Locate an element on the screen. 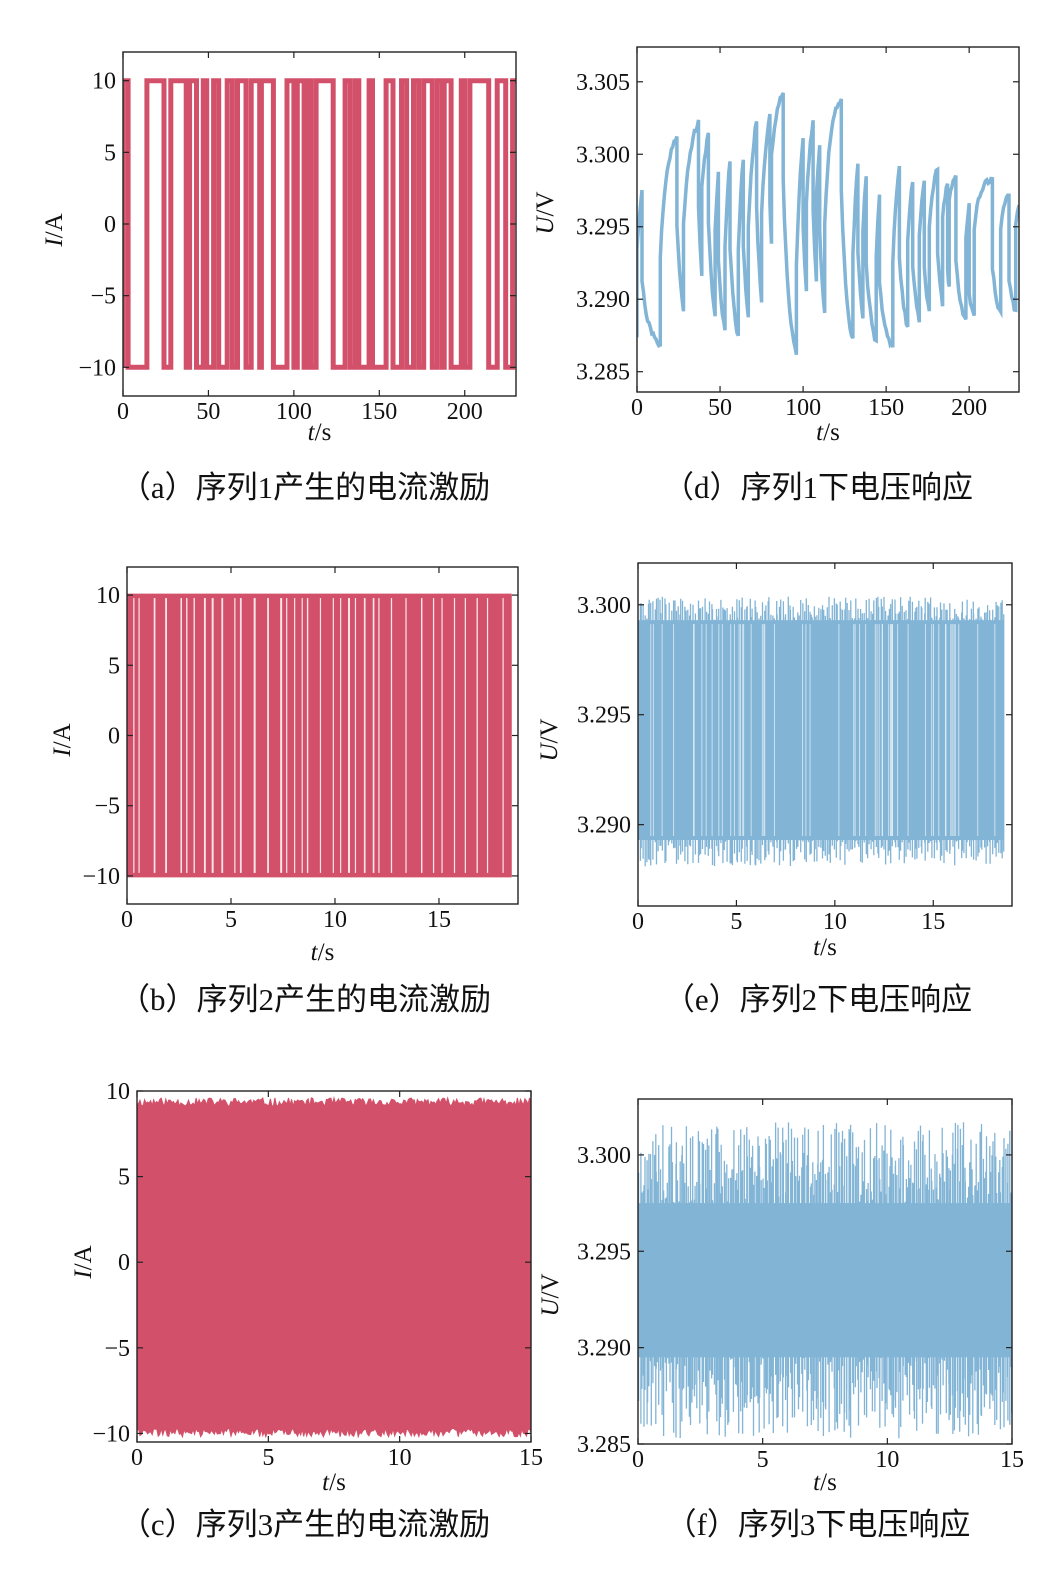 Image resolution: width=1053 pixels, height=1573 pixels. chart-e: 0 5 10 15 3.300 3.295 3.290 t/s U/V （e）序列2下电压响应 is located at coordinates (774, 789).